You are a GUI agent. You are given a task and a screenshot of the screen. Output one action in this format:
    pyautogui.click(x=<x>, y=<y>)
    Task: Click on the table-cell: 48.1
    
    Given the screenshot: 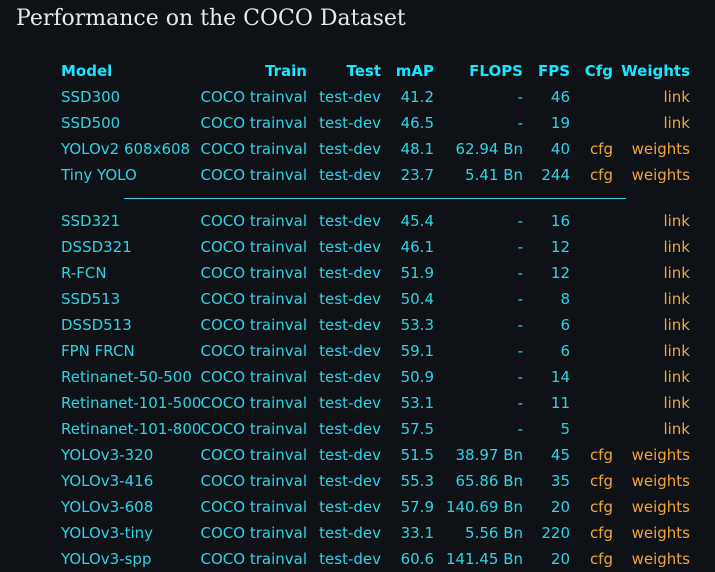 What is the action you would take?
    pyautogui.click(x=417, y=149)
    